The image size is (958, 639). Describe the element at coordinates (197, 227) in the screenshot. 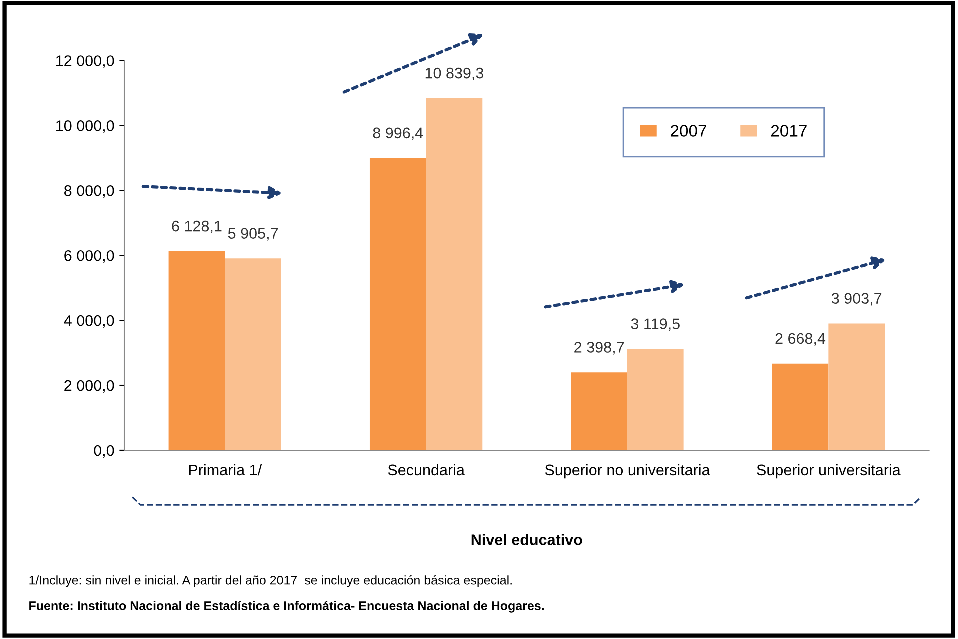

I see `data-label: 6 128,1` at that location.